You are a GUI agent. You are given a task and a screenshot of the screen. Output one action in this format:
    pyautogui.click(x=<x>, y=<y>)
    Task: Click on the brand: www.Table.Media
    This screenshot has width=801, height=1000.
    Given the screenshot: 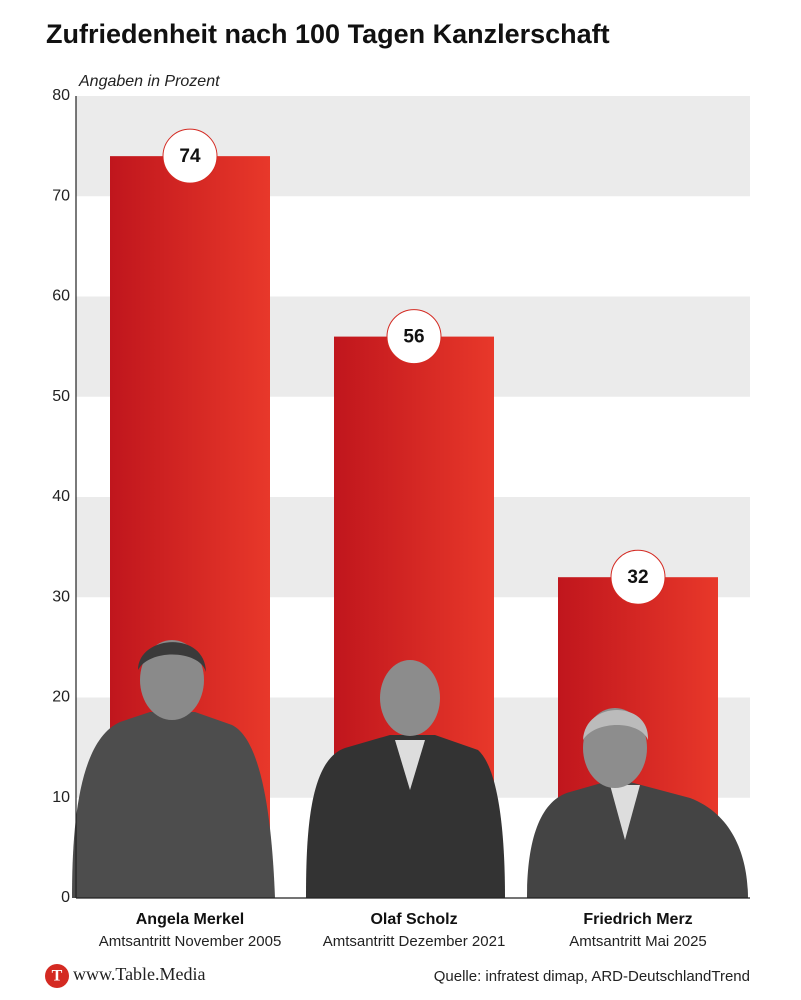 What is the action you would take?
    pyautogui.click(x=139, y=974)
    